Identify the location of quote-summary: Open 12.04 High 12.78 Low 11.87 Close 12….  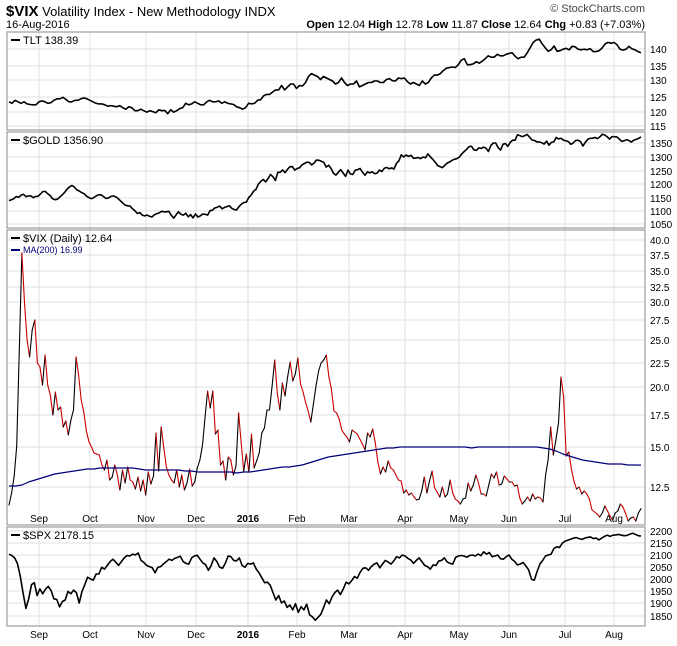
(475, 25).